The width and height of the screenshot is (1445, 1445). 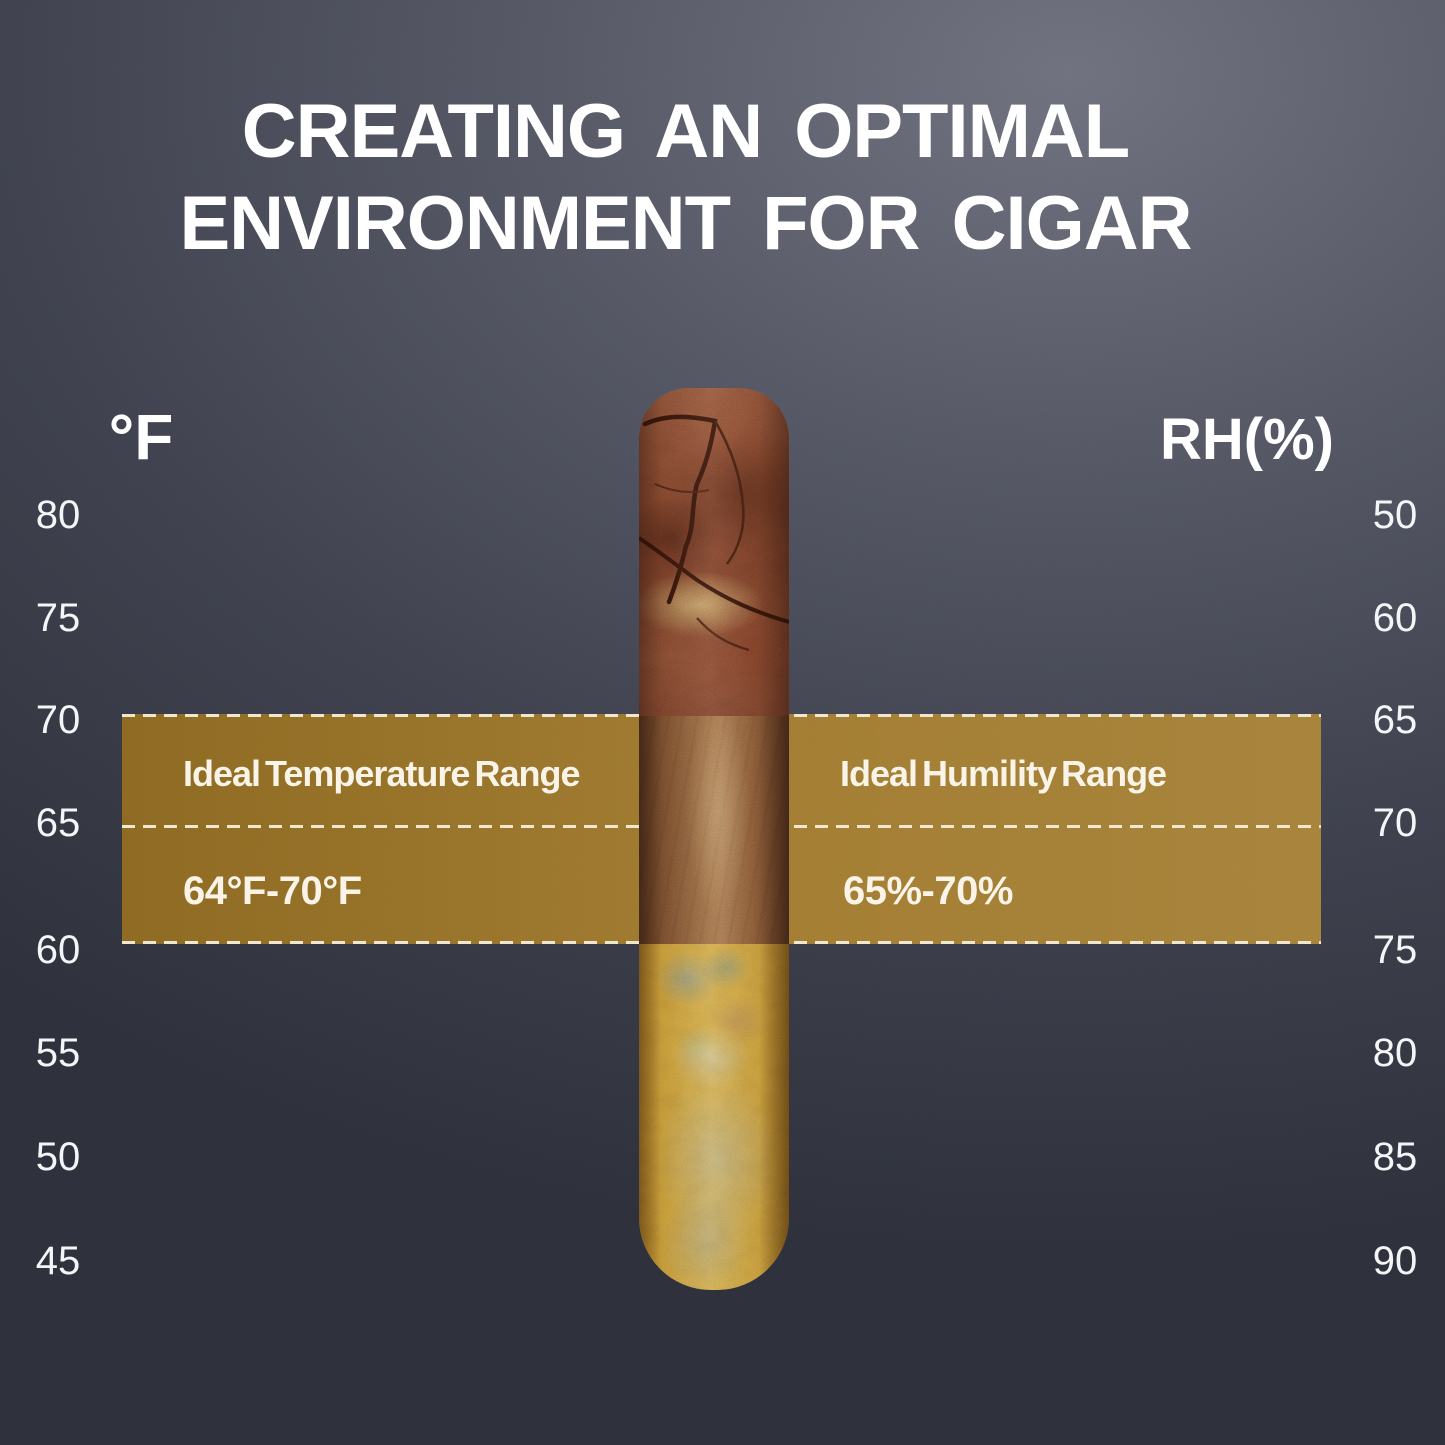 I want to click on cigar-ideal-smooth-section, so click(x=714, y=830).